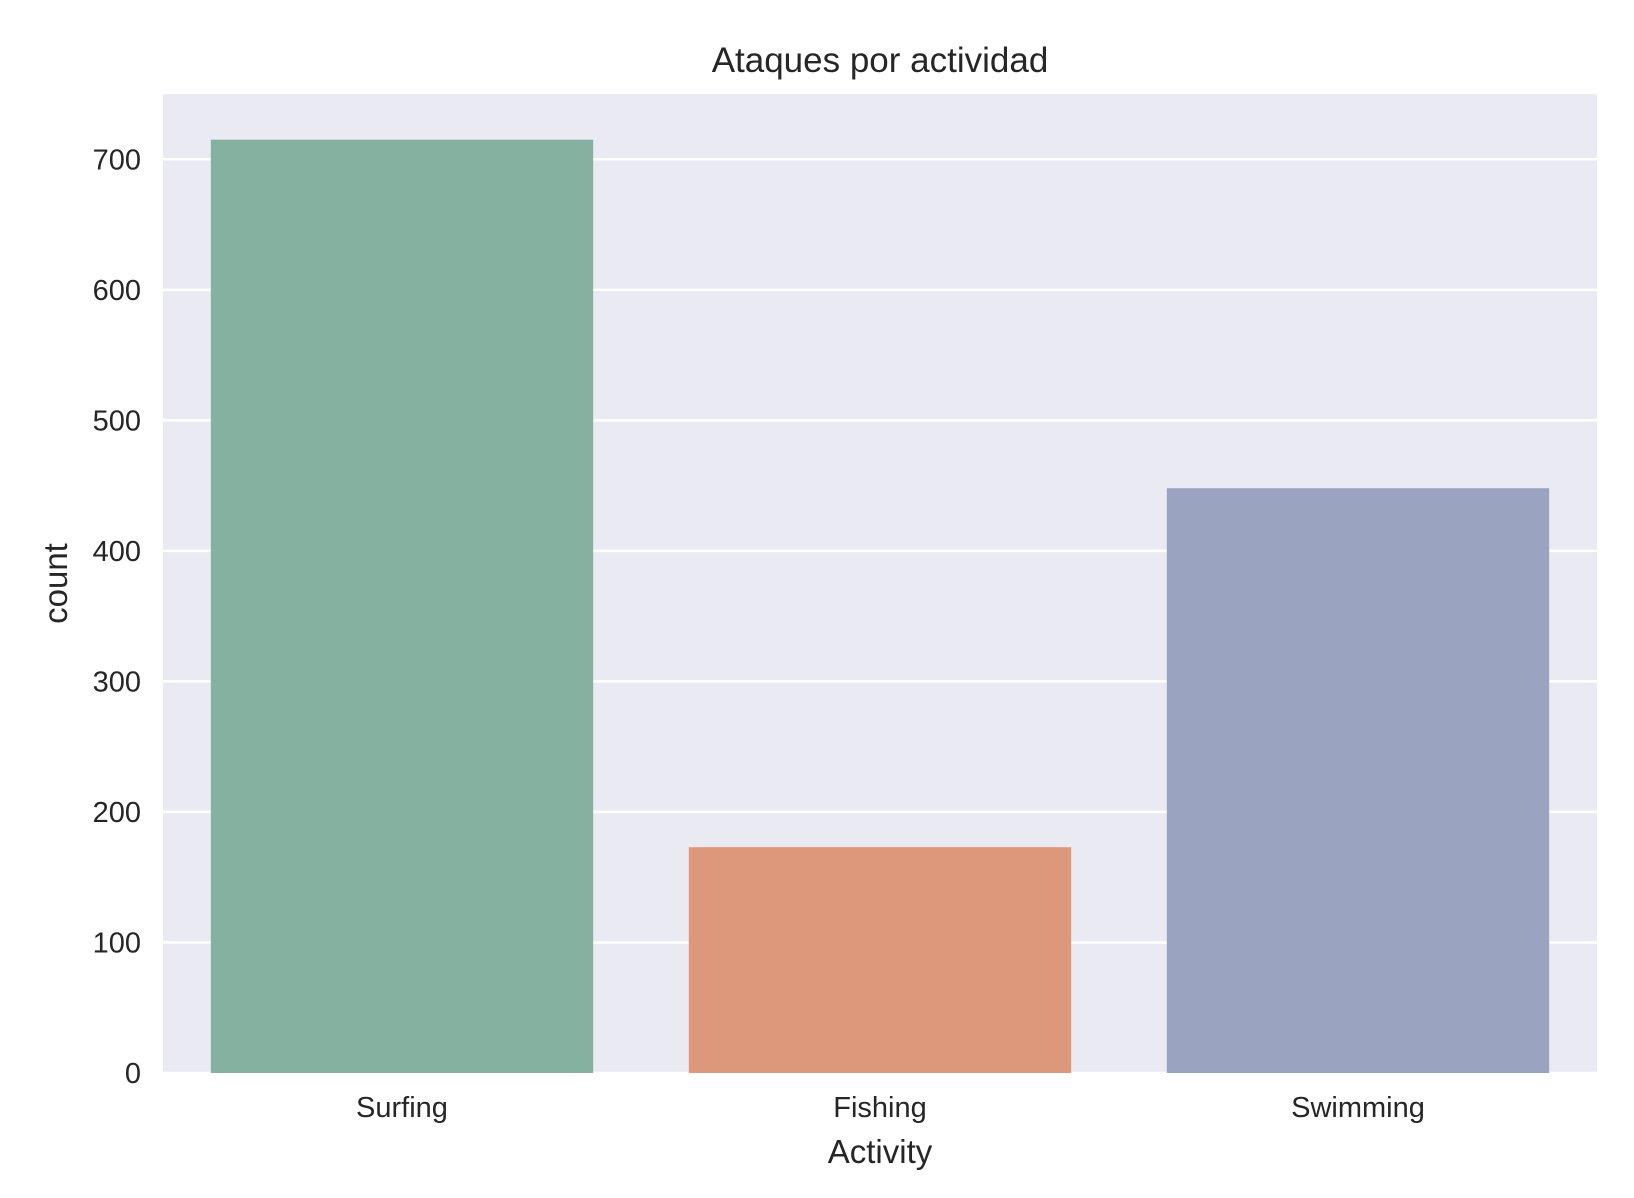  Describe the element at coordinates (117, 943) in the screenshot. I see `y-tick-label: 100` at that location.